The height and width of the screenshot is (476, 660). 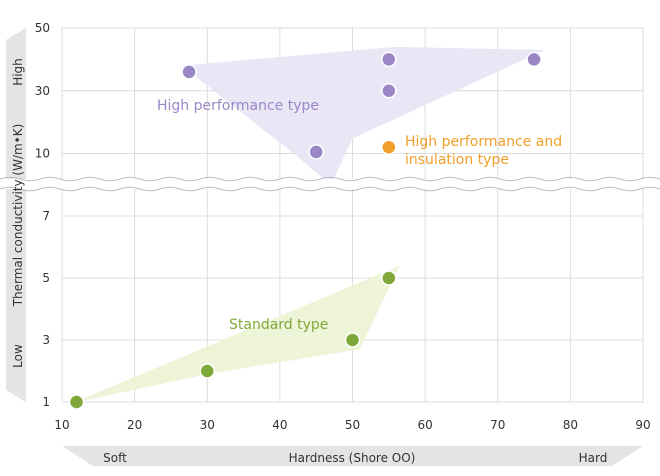 I want to click on x-axis-title: Hardness (Shore OO), so click(x=352, y=458).